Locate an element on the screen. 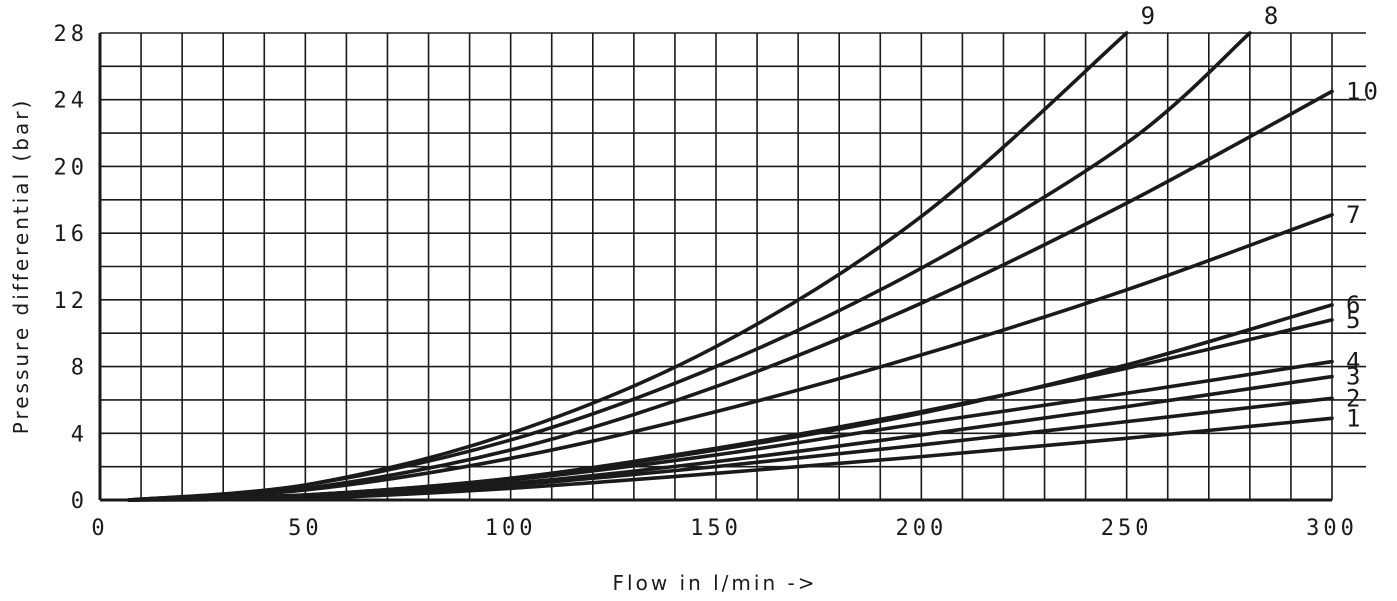 This screenshot has width=1397, height=601. x-axis-title: Flow in l/min -> is located at coordinates (715, 583).